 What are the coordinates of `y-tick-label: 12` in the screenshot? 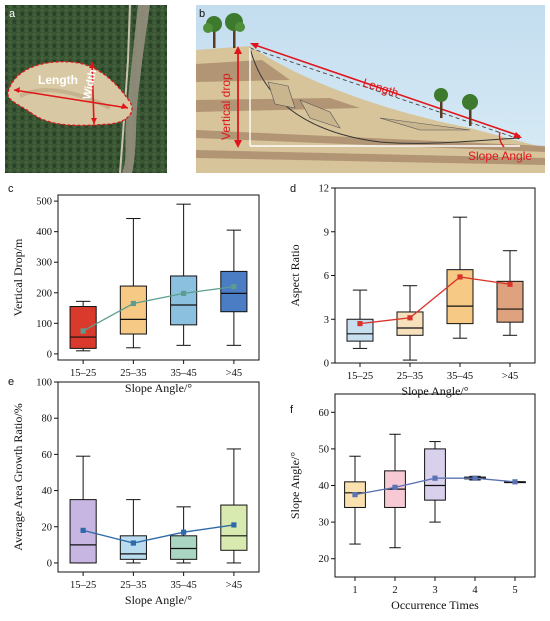 It's located at (324, 189).